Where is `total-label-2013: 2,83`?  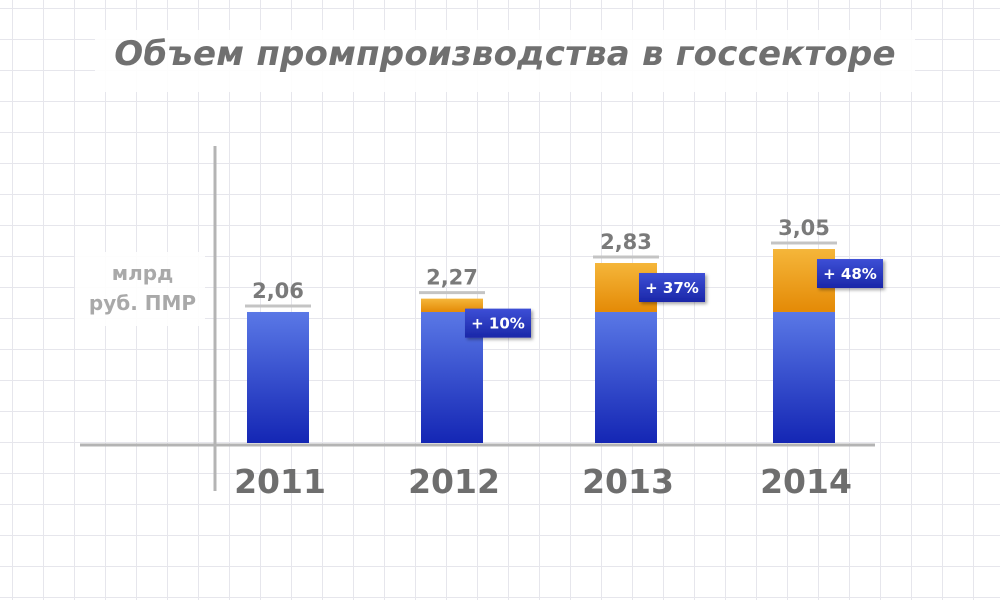
total-label-2013: 2,83 is located at coordinates (626, 242).